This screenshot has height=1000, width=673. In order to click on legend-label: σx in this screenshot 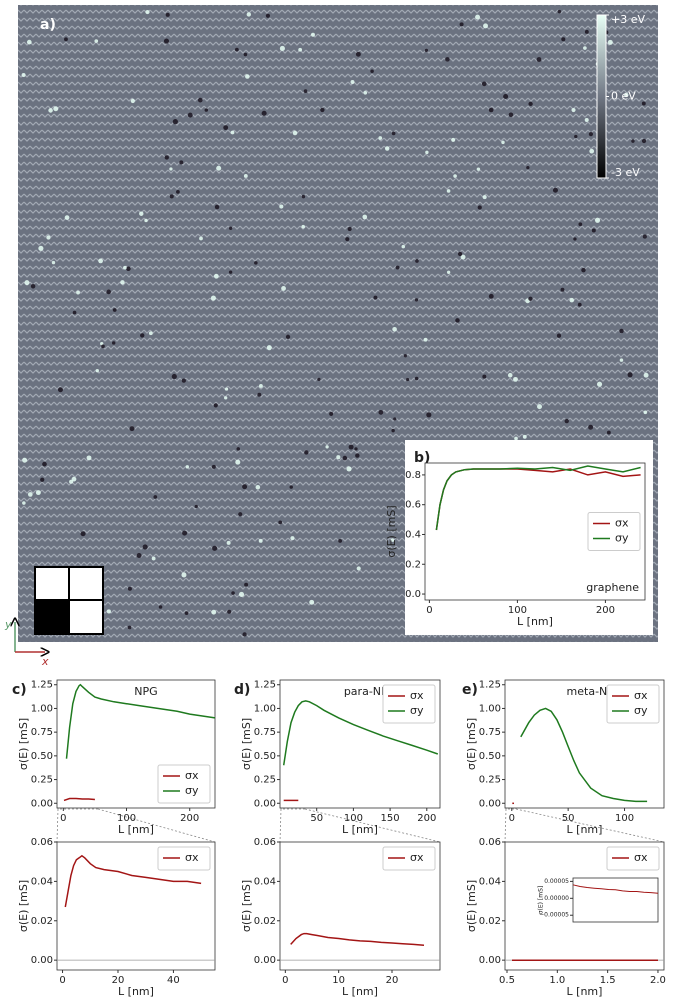, I will do `click(622, 523)`.